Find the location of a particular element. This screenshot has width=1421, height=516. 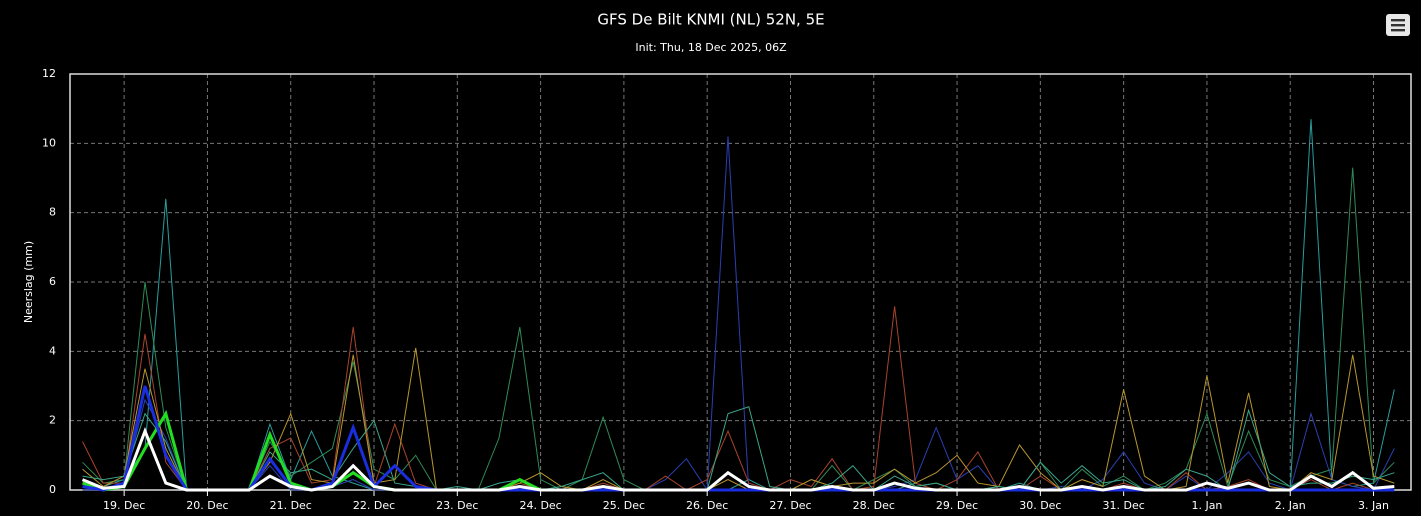

x-tick-label: 20. Dec is located at coordinates (207, 505).